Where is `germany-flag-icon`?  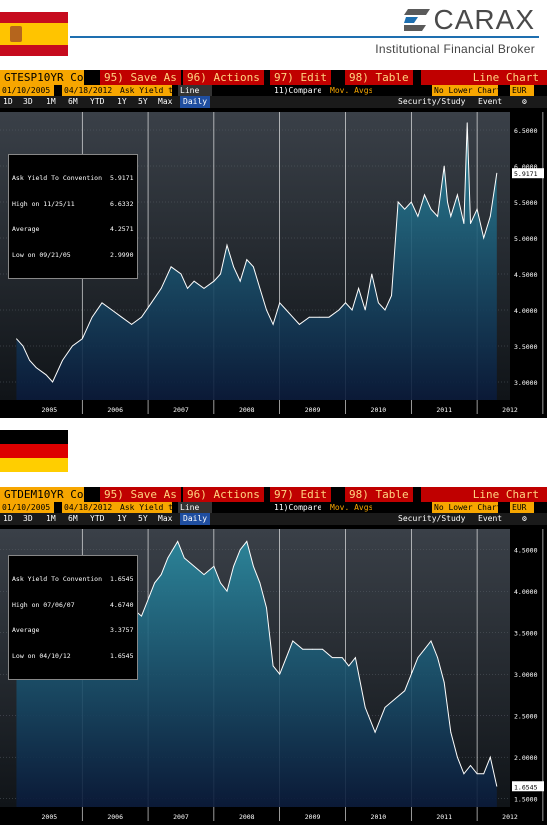 germany-flag-icon is located at coordinates (34, 451).